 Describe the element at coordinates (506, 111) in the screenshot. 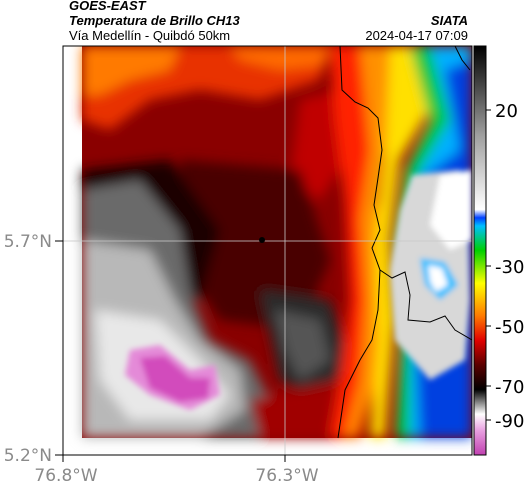

I see `colorbar-tick-label: 20` at that location.